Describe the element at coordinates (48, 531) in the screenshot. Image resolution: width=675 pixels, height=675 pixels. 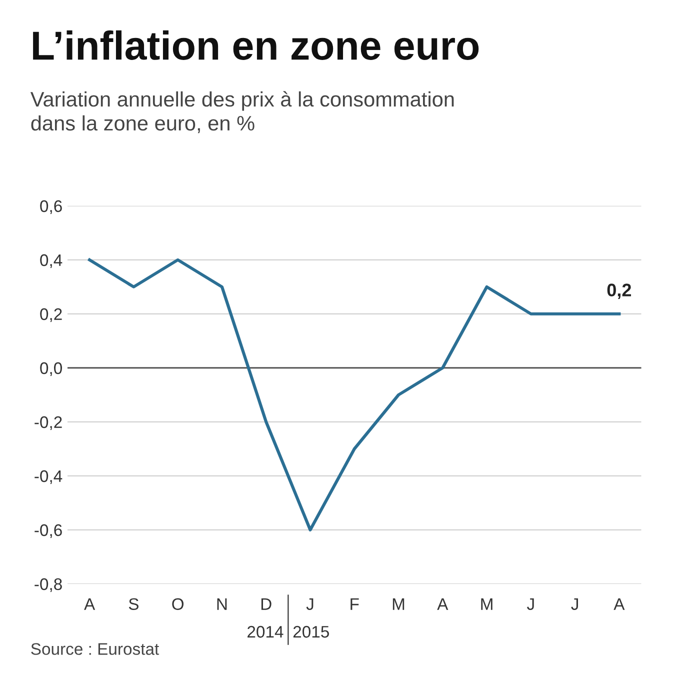
I see `y-tick-label: -0,6` at that location.